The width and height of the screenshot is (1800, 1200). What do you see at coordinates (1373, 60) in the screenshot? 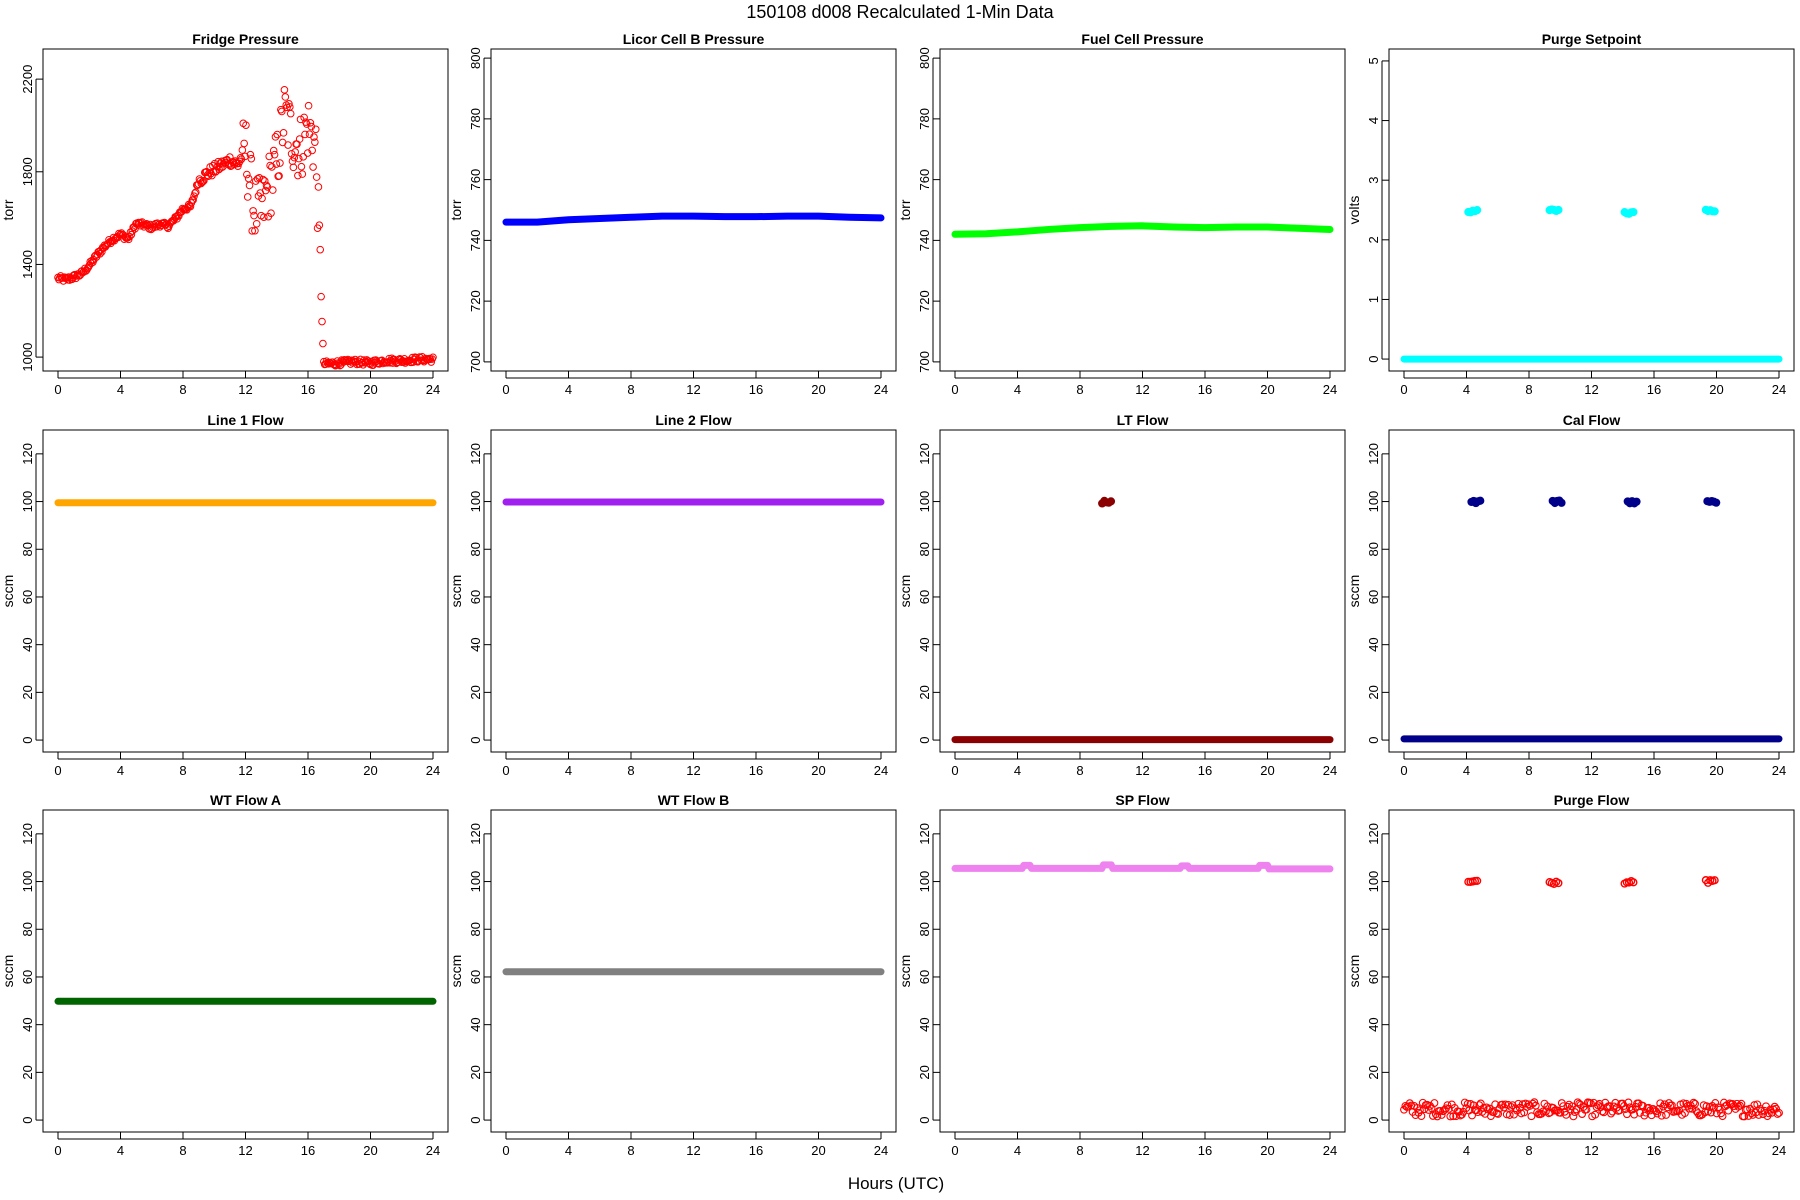
I see `y-tick-label: 5` at bounding box center [1373, 60].